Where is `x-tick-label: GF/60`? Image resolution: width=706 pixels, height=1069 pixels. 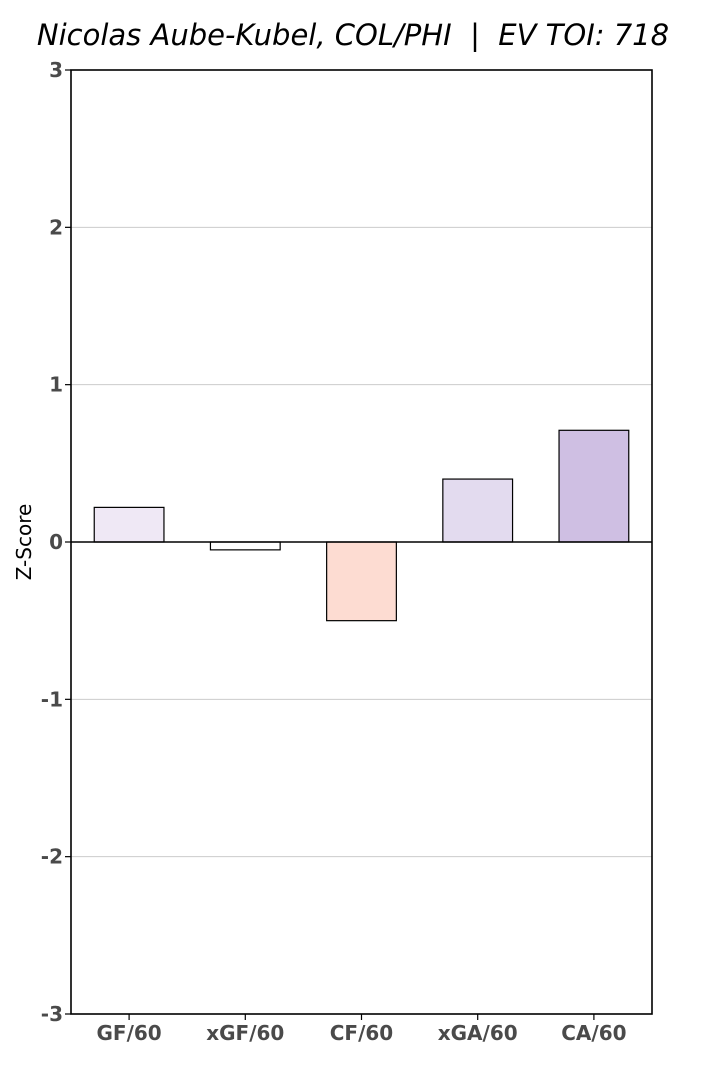 x-tick-label: GF/60 is located at coordinates (128, 1033).